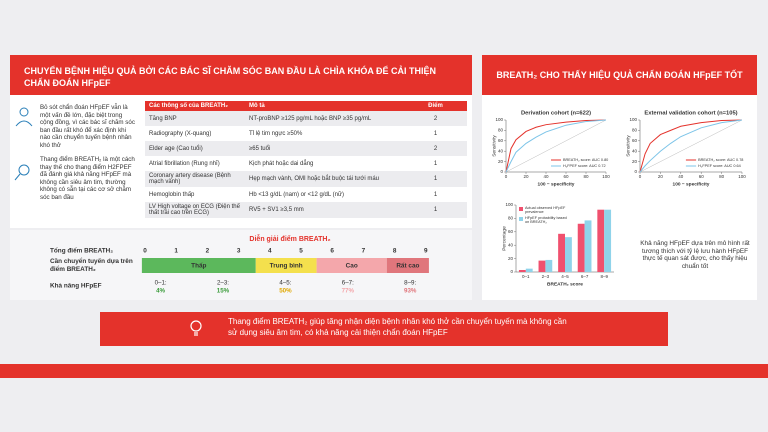  What do you see at coordinates (324, 210) in the screenshot?
I see `table-cell: RV5 + SV1 ≥3,5 mm` at bounding box center [324, 210].